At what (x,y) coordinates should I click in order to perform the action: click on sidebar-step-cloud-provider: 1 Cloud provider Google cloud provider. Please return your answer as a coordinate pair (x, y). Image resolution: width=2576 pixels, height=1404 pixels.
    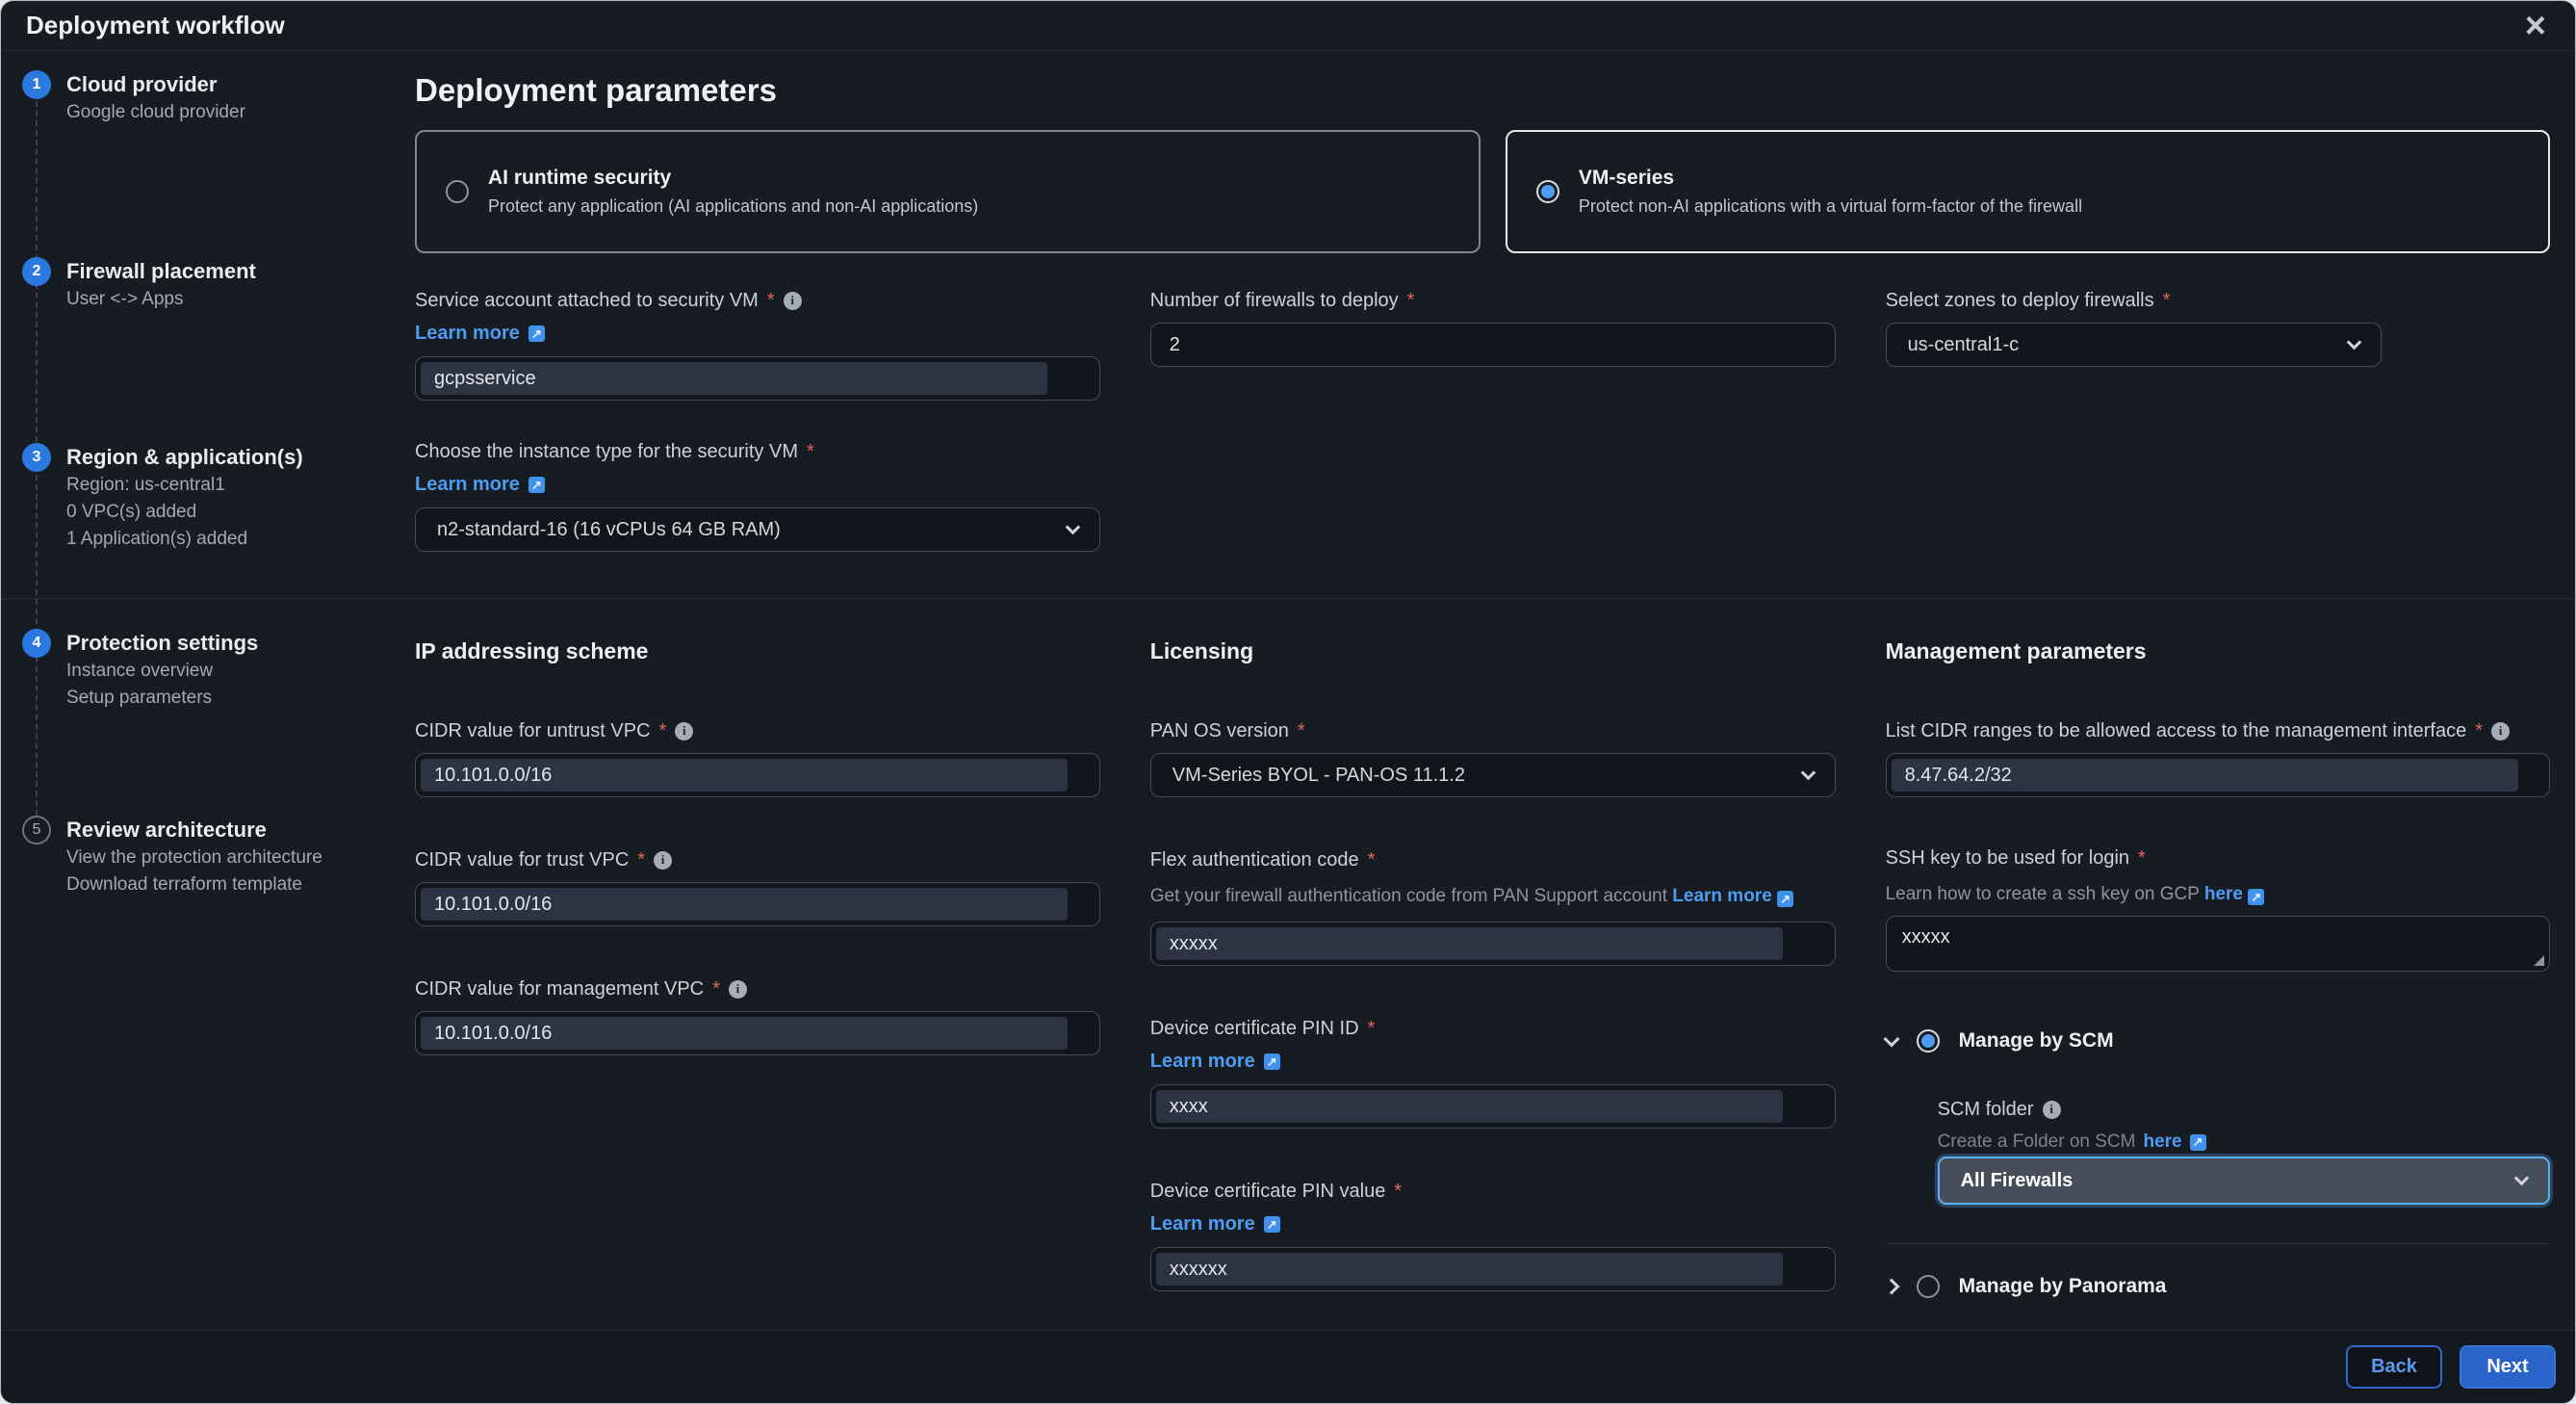
    Looking at the image, I should click on (134, 98).